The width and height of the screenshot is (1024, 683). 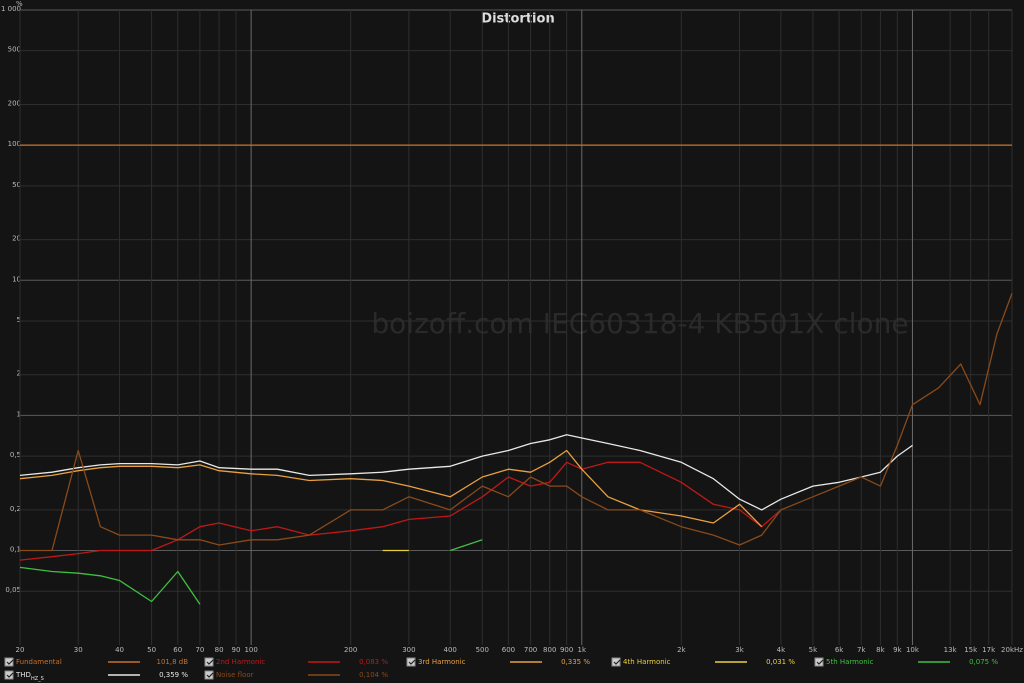 I want to click on x-tick-label: 7k, so click(x=861, y=650).